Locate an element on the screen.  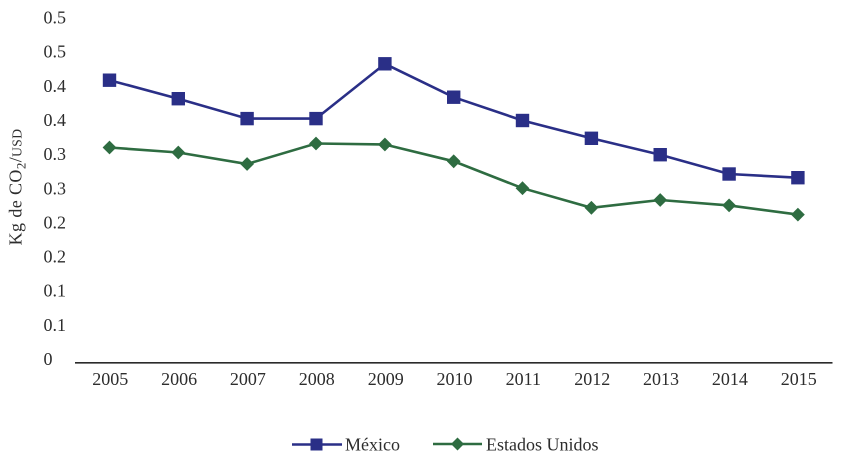
svg-text: 2015 is located at coordinates (799, 379).